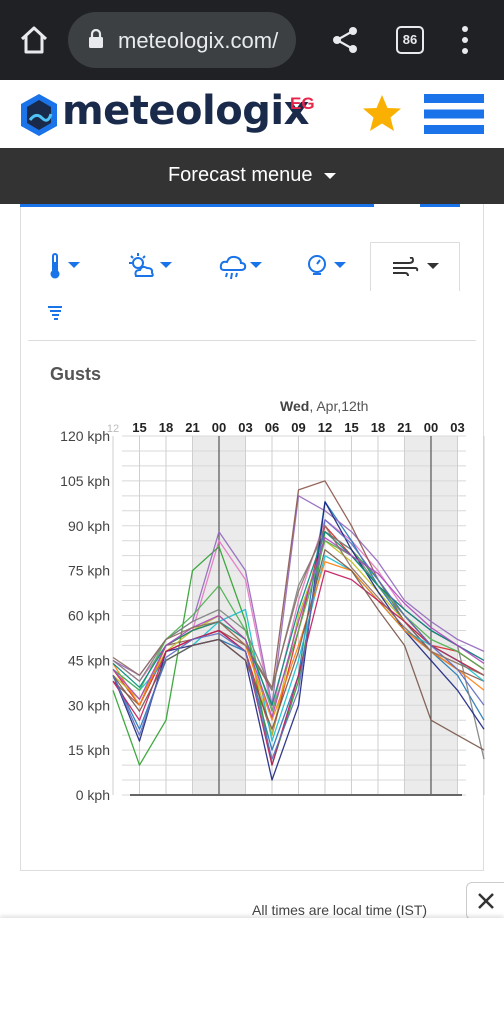 Image resolution: width=504 pixels, height=1024 pixels. Describe the element at coordinates (89, 616) in the screenshot. I see `y-tick-label: 60 kph` at that location.